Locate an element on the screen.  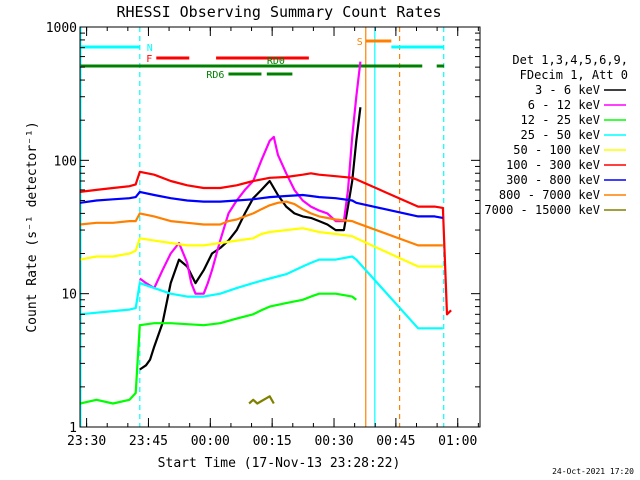
date-stamp: 24-Oct-2021 17:20 is located at coordinates (593, 471).